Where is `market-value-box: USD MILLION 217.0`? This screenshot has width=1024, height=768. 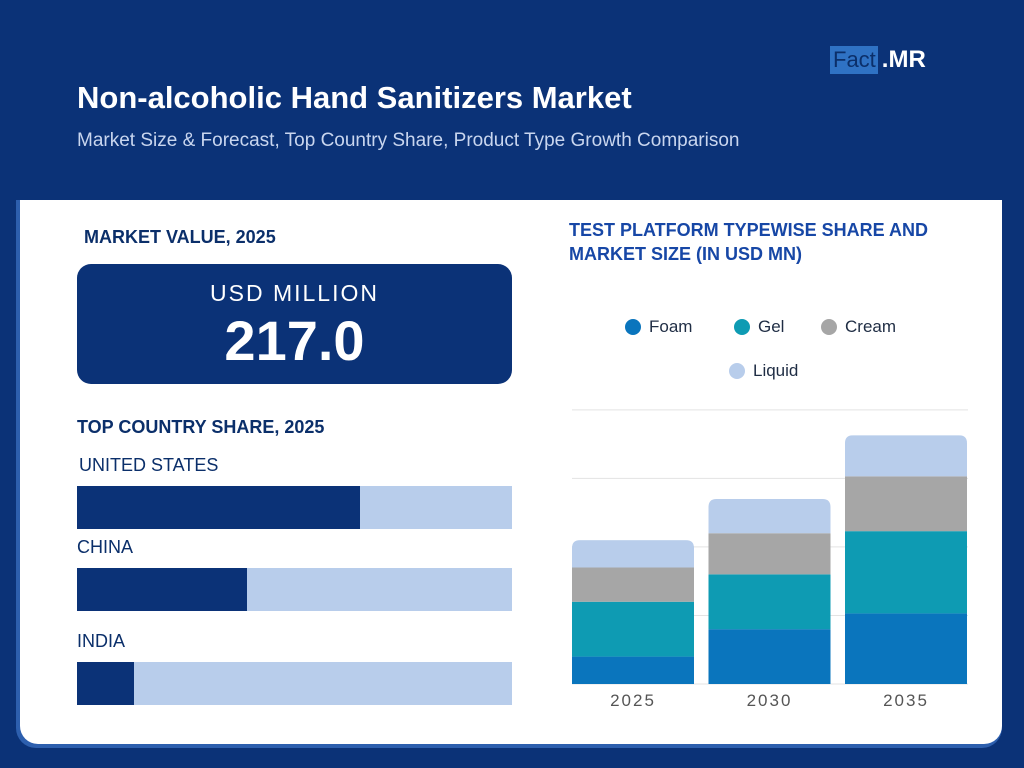
market-value-box: USD MILLION 217.0 is located at coordinates (294, 324).